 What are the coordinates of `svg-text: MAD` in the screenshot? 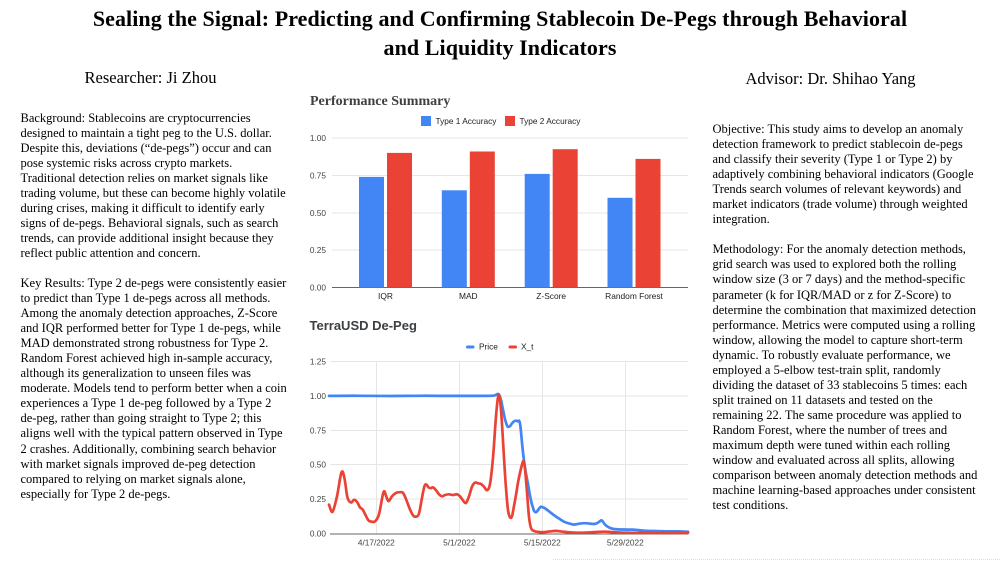 It's located at (468, 296).